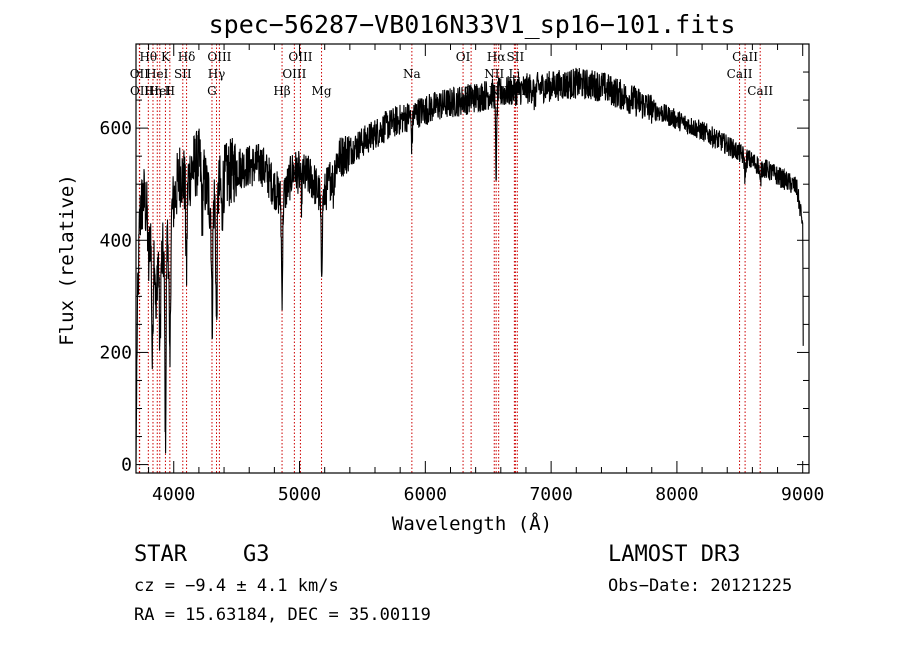 The image size is (900, 649). Describe the element at coordinates (463, 57) in the screenshot. I see `line-marker-label: OI` at that location.